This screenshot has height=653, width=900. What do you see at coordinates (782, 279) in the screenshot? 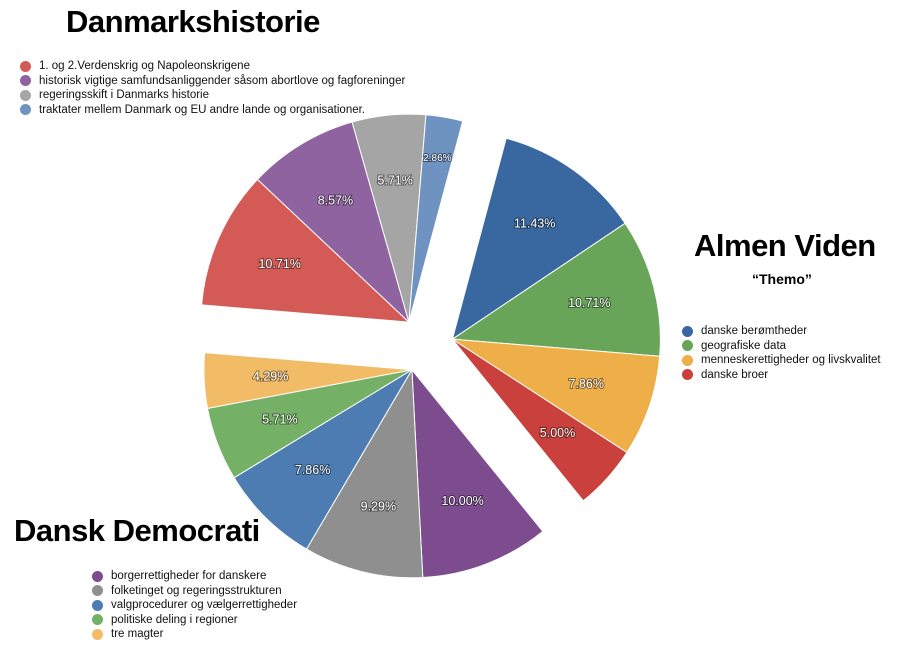
I see `group-subtitle-almen-viden: “Themo”` at bounding box center [782, 279].